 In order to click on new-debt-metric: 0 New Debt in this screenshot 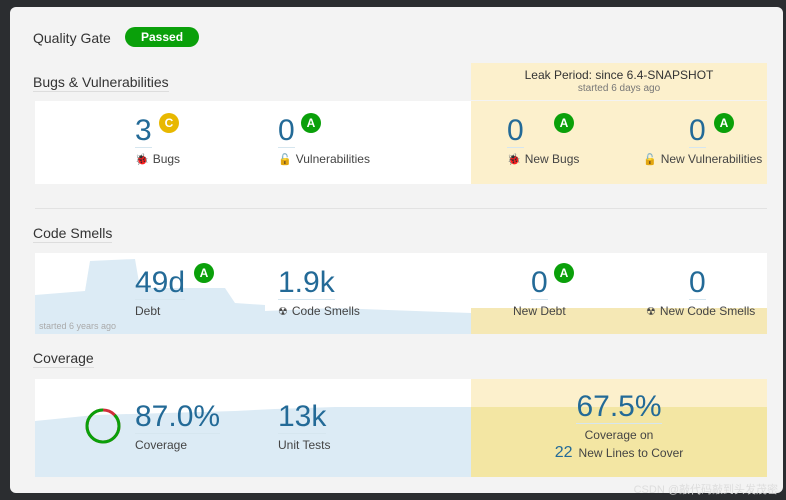, I will do `click(539, 292)`.